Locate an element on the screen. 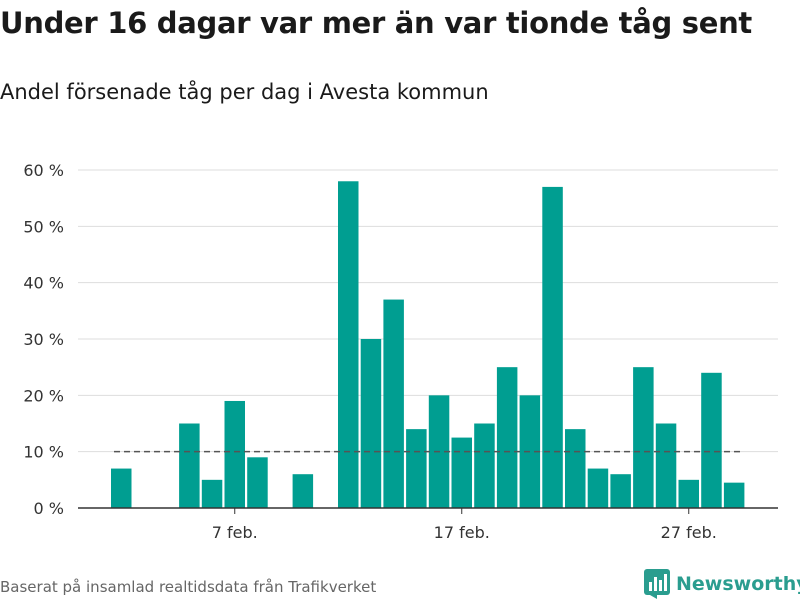  x-tick-label: 17 feb. is located at coordinates (462, 532).